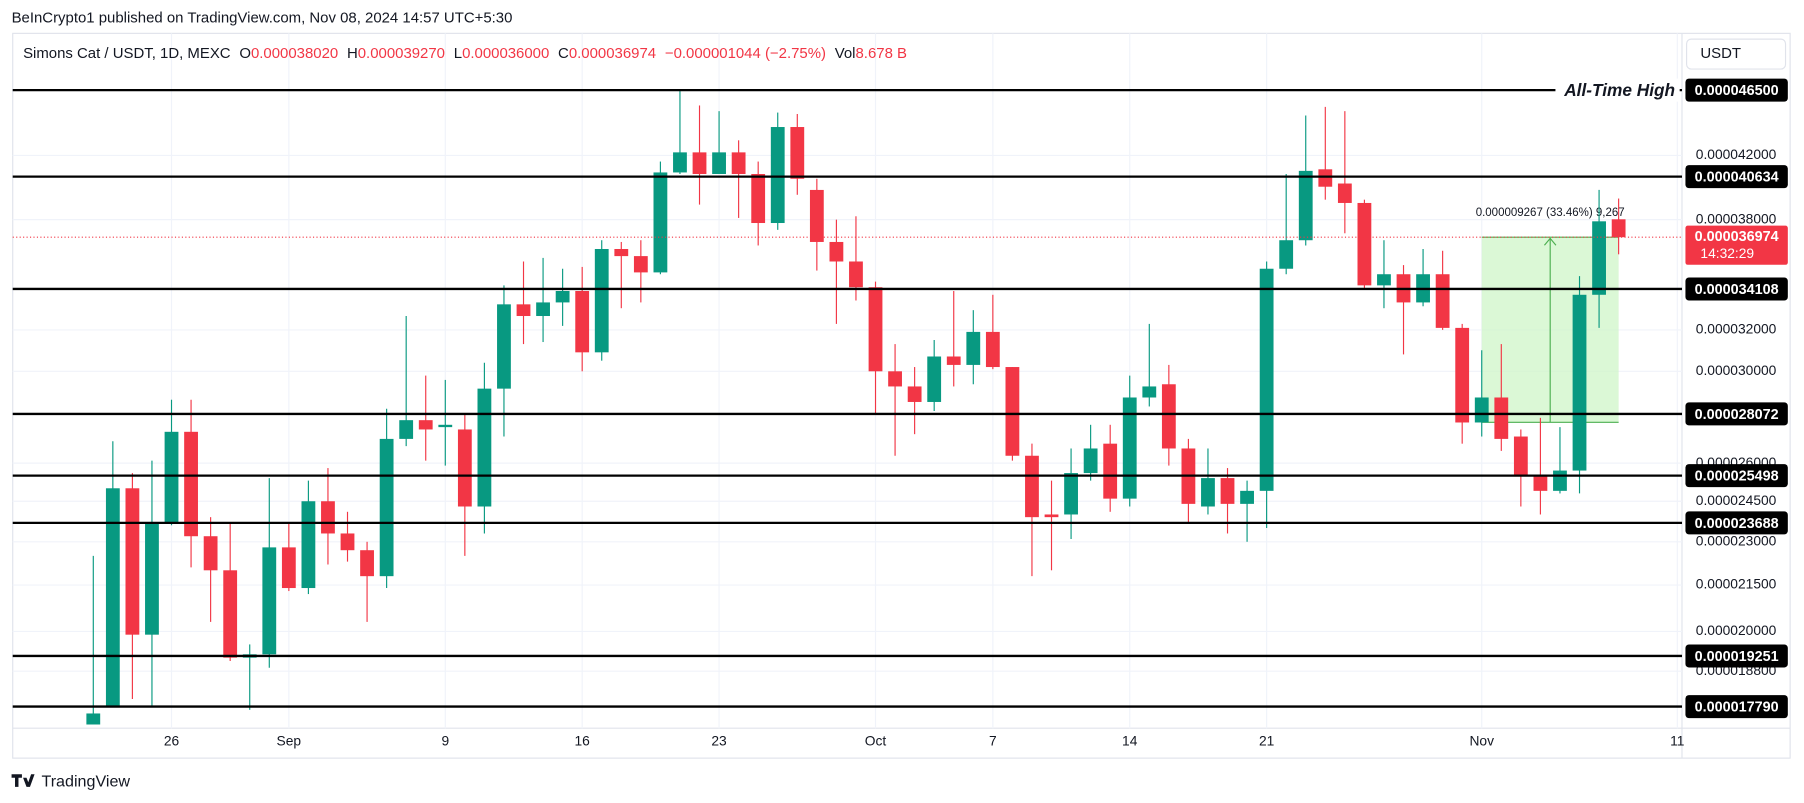 The image size is (1804, 803). What do you see at coordinates (1736, 540) in the screenshot?
I see `y-tick-label: 0.000023000` at bounding box center [1736, 540].